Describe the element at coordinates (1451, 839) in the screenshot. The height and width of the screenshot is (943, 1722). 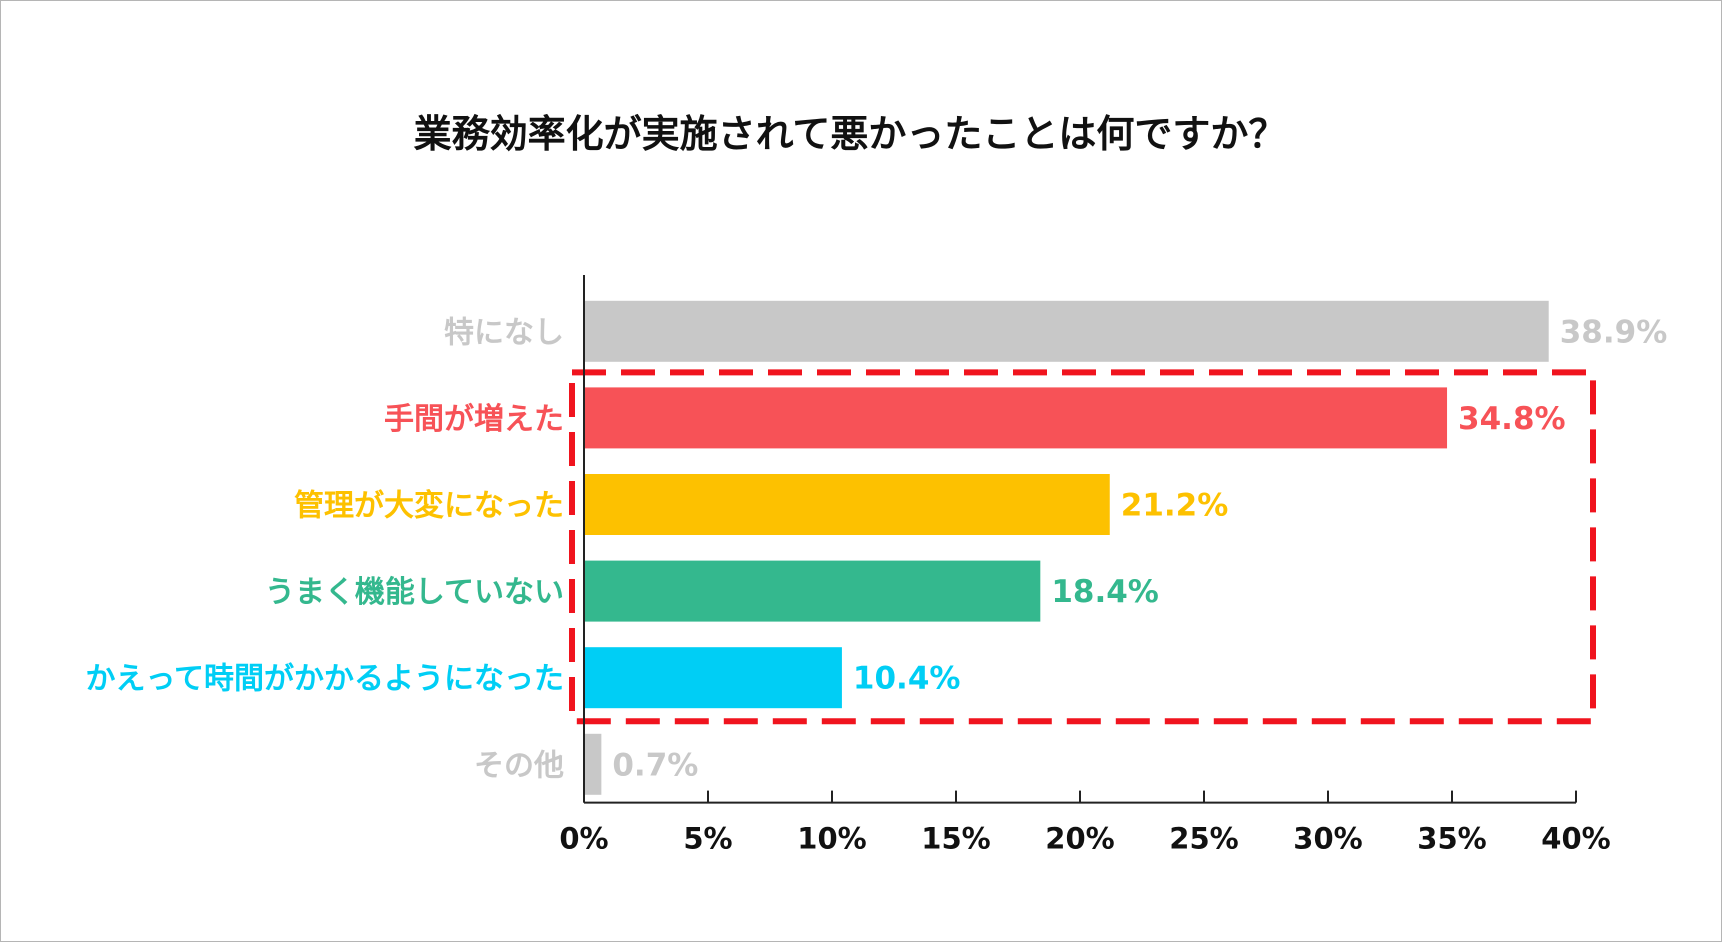
I see `x-tick-label: 35%` at that location.